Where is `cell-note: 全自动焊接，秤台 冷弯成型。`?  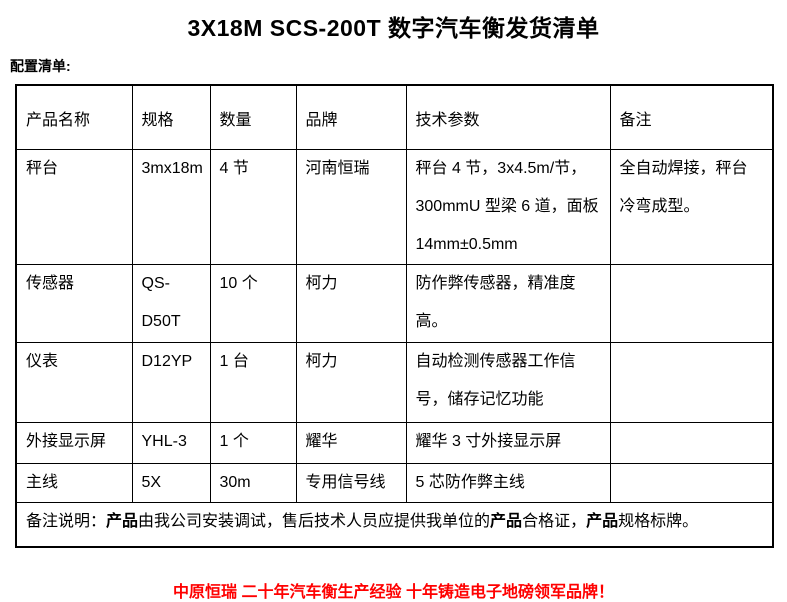
cell-note: 全自动焊接，秤台 冷弯成型。 is located at coordinates (691, 207).